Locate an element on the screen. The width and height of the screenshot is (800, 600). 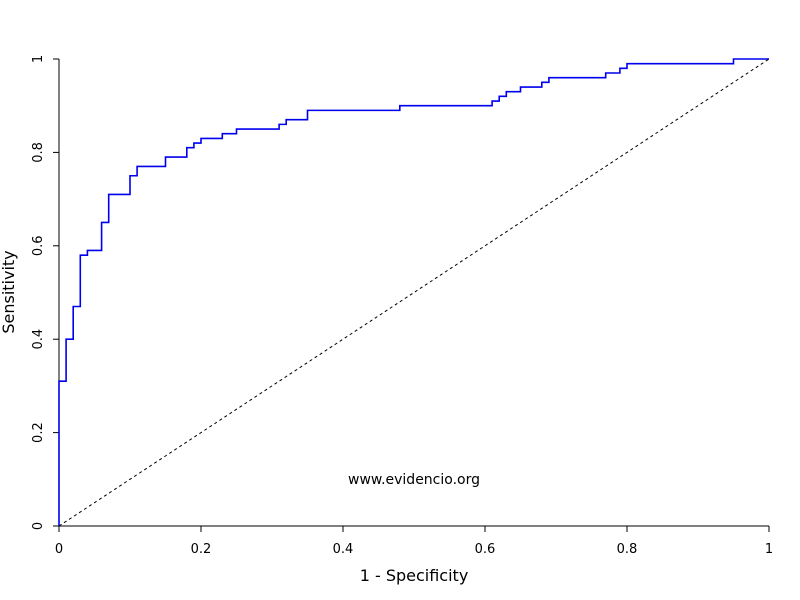
watermark-annotation: www.evidencio.org is located at coordinates (414, 480).